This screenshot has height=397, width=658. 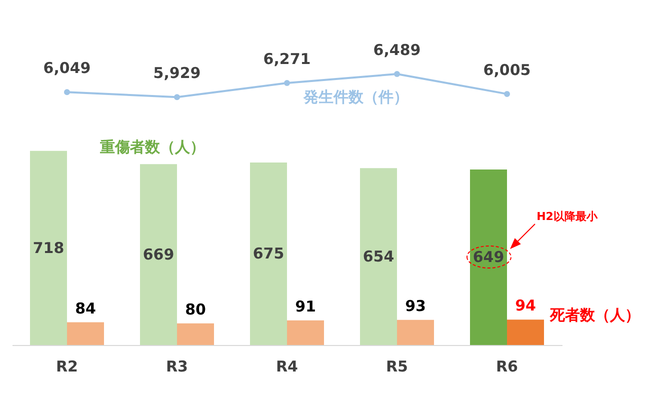 What do you see at coordinates (177, 367) in the screenshot?
I see `x-tick-label: R3` at bounding box center [177, 367].